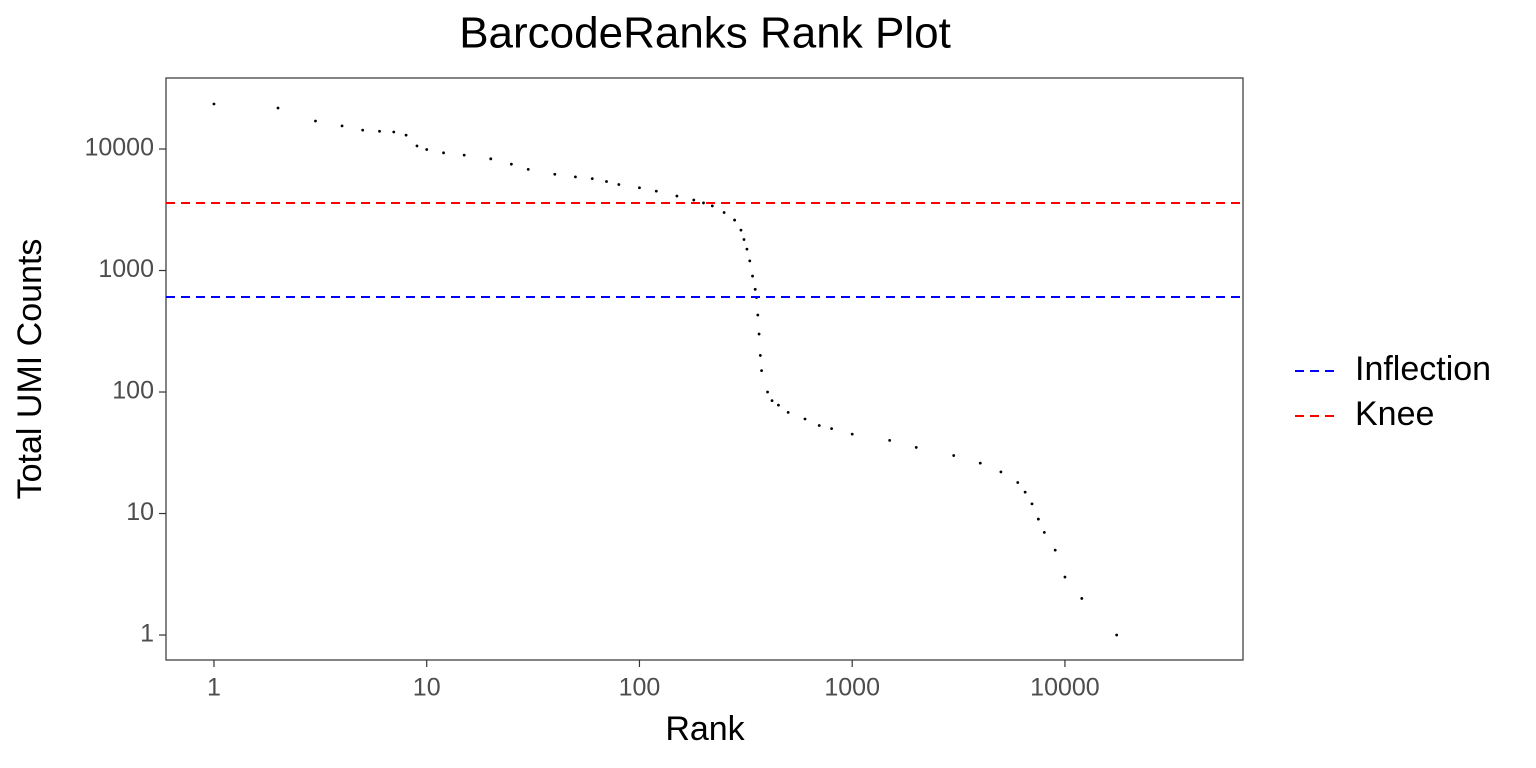  What do you see at coordinates (427, 688) in the screenshot?
I see `x-tick-label: 10` at bounding box center [427, 688].